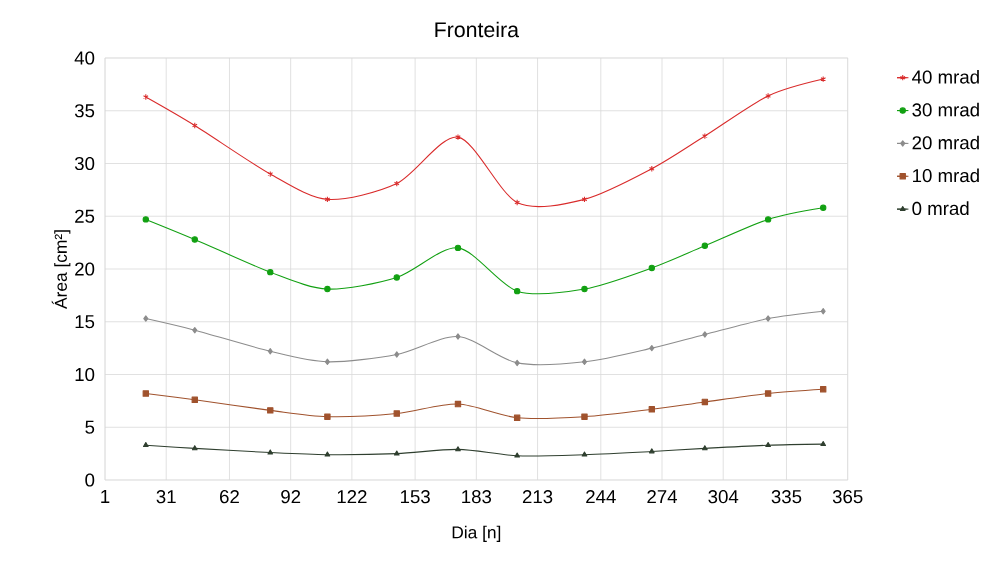 The image size is (1007, 568). Describe the element at coordinates (291, 497) in the screenshot. I see `x-tick-label: 92` at that location.